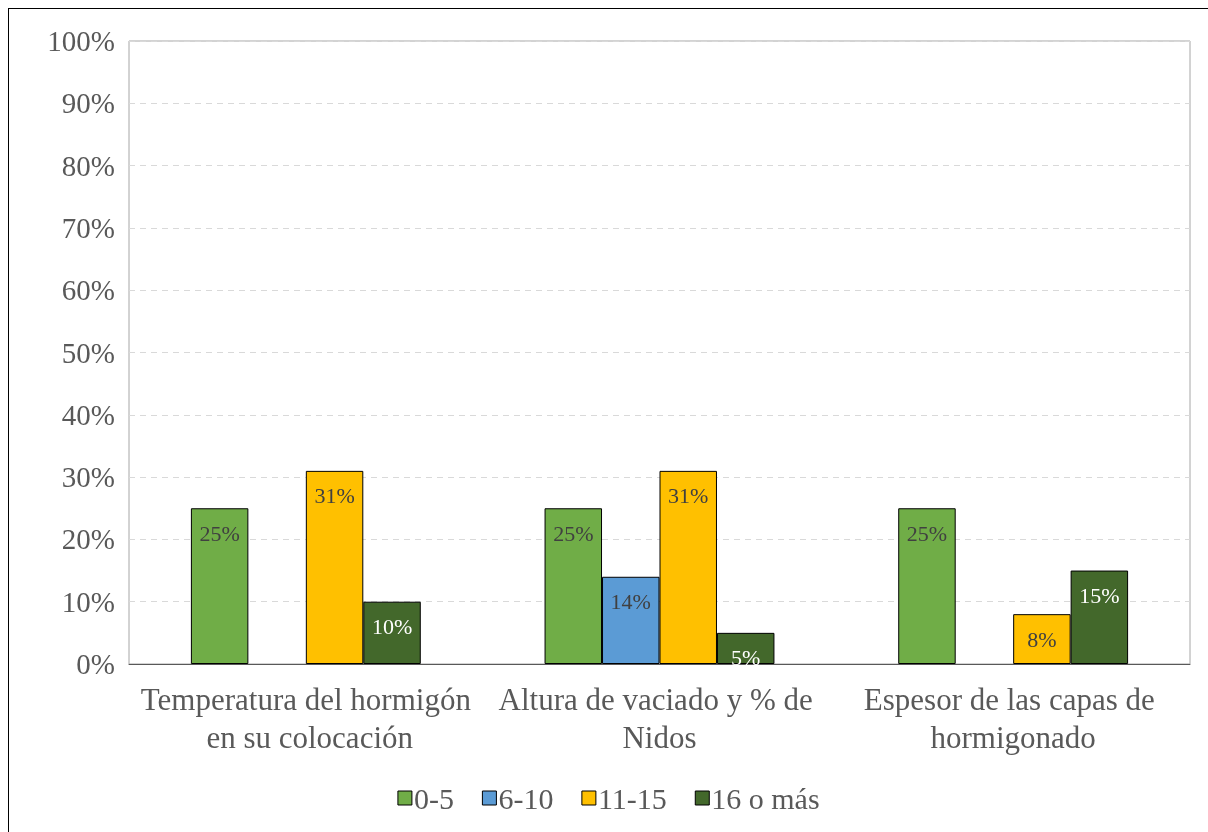  What do you see at coordinates (88, 477) in the screenshot?
I see `y-tick-label: 30%` at bounding box center [88, 477].